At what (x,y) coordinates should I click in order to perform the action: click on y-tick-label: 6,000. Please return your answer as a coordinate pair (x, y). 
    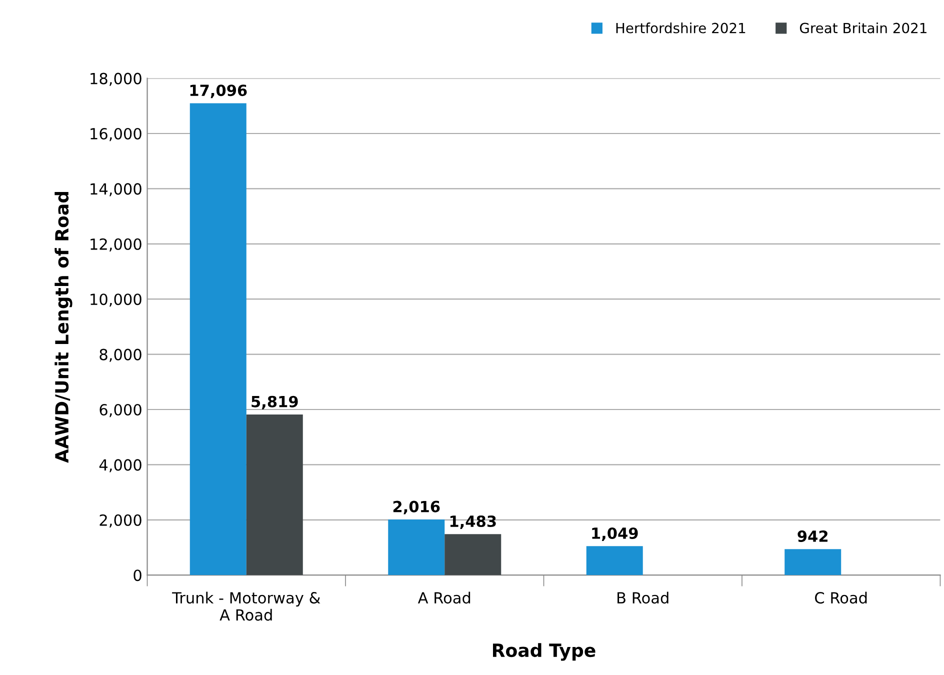
    Looking at the image, I should click on (121, 411).